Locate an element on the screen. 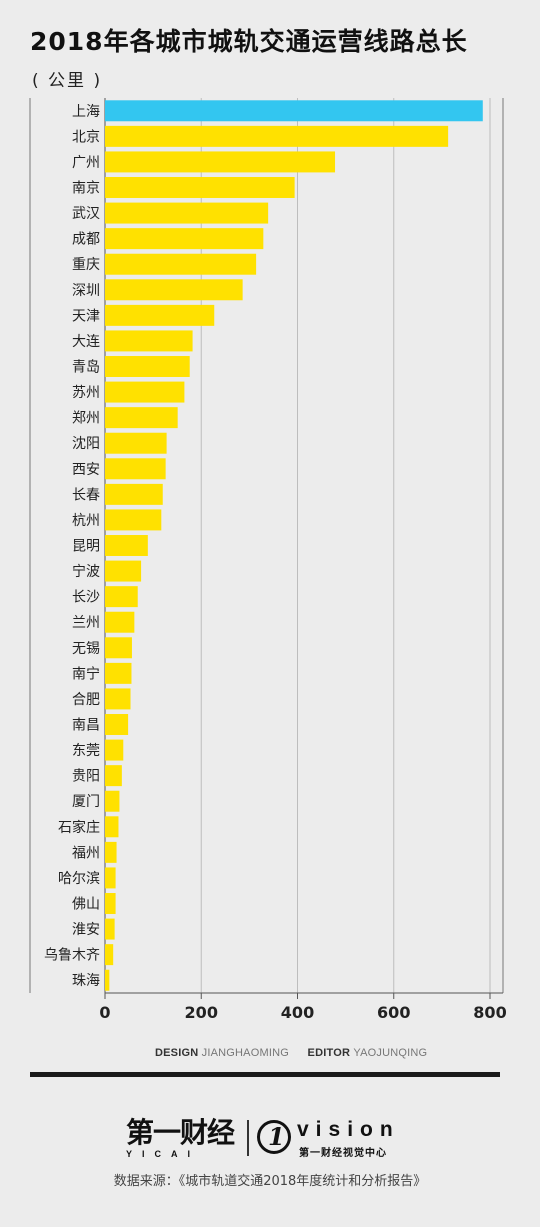 This screenshot has width=540, height=1227. design-label: DESIGN is located at coordinates (177, 1053).